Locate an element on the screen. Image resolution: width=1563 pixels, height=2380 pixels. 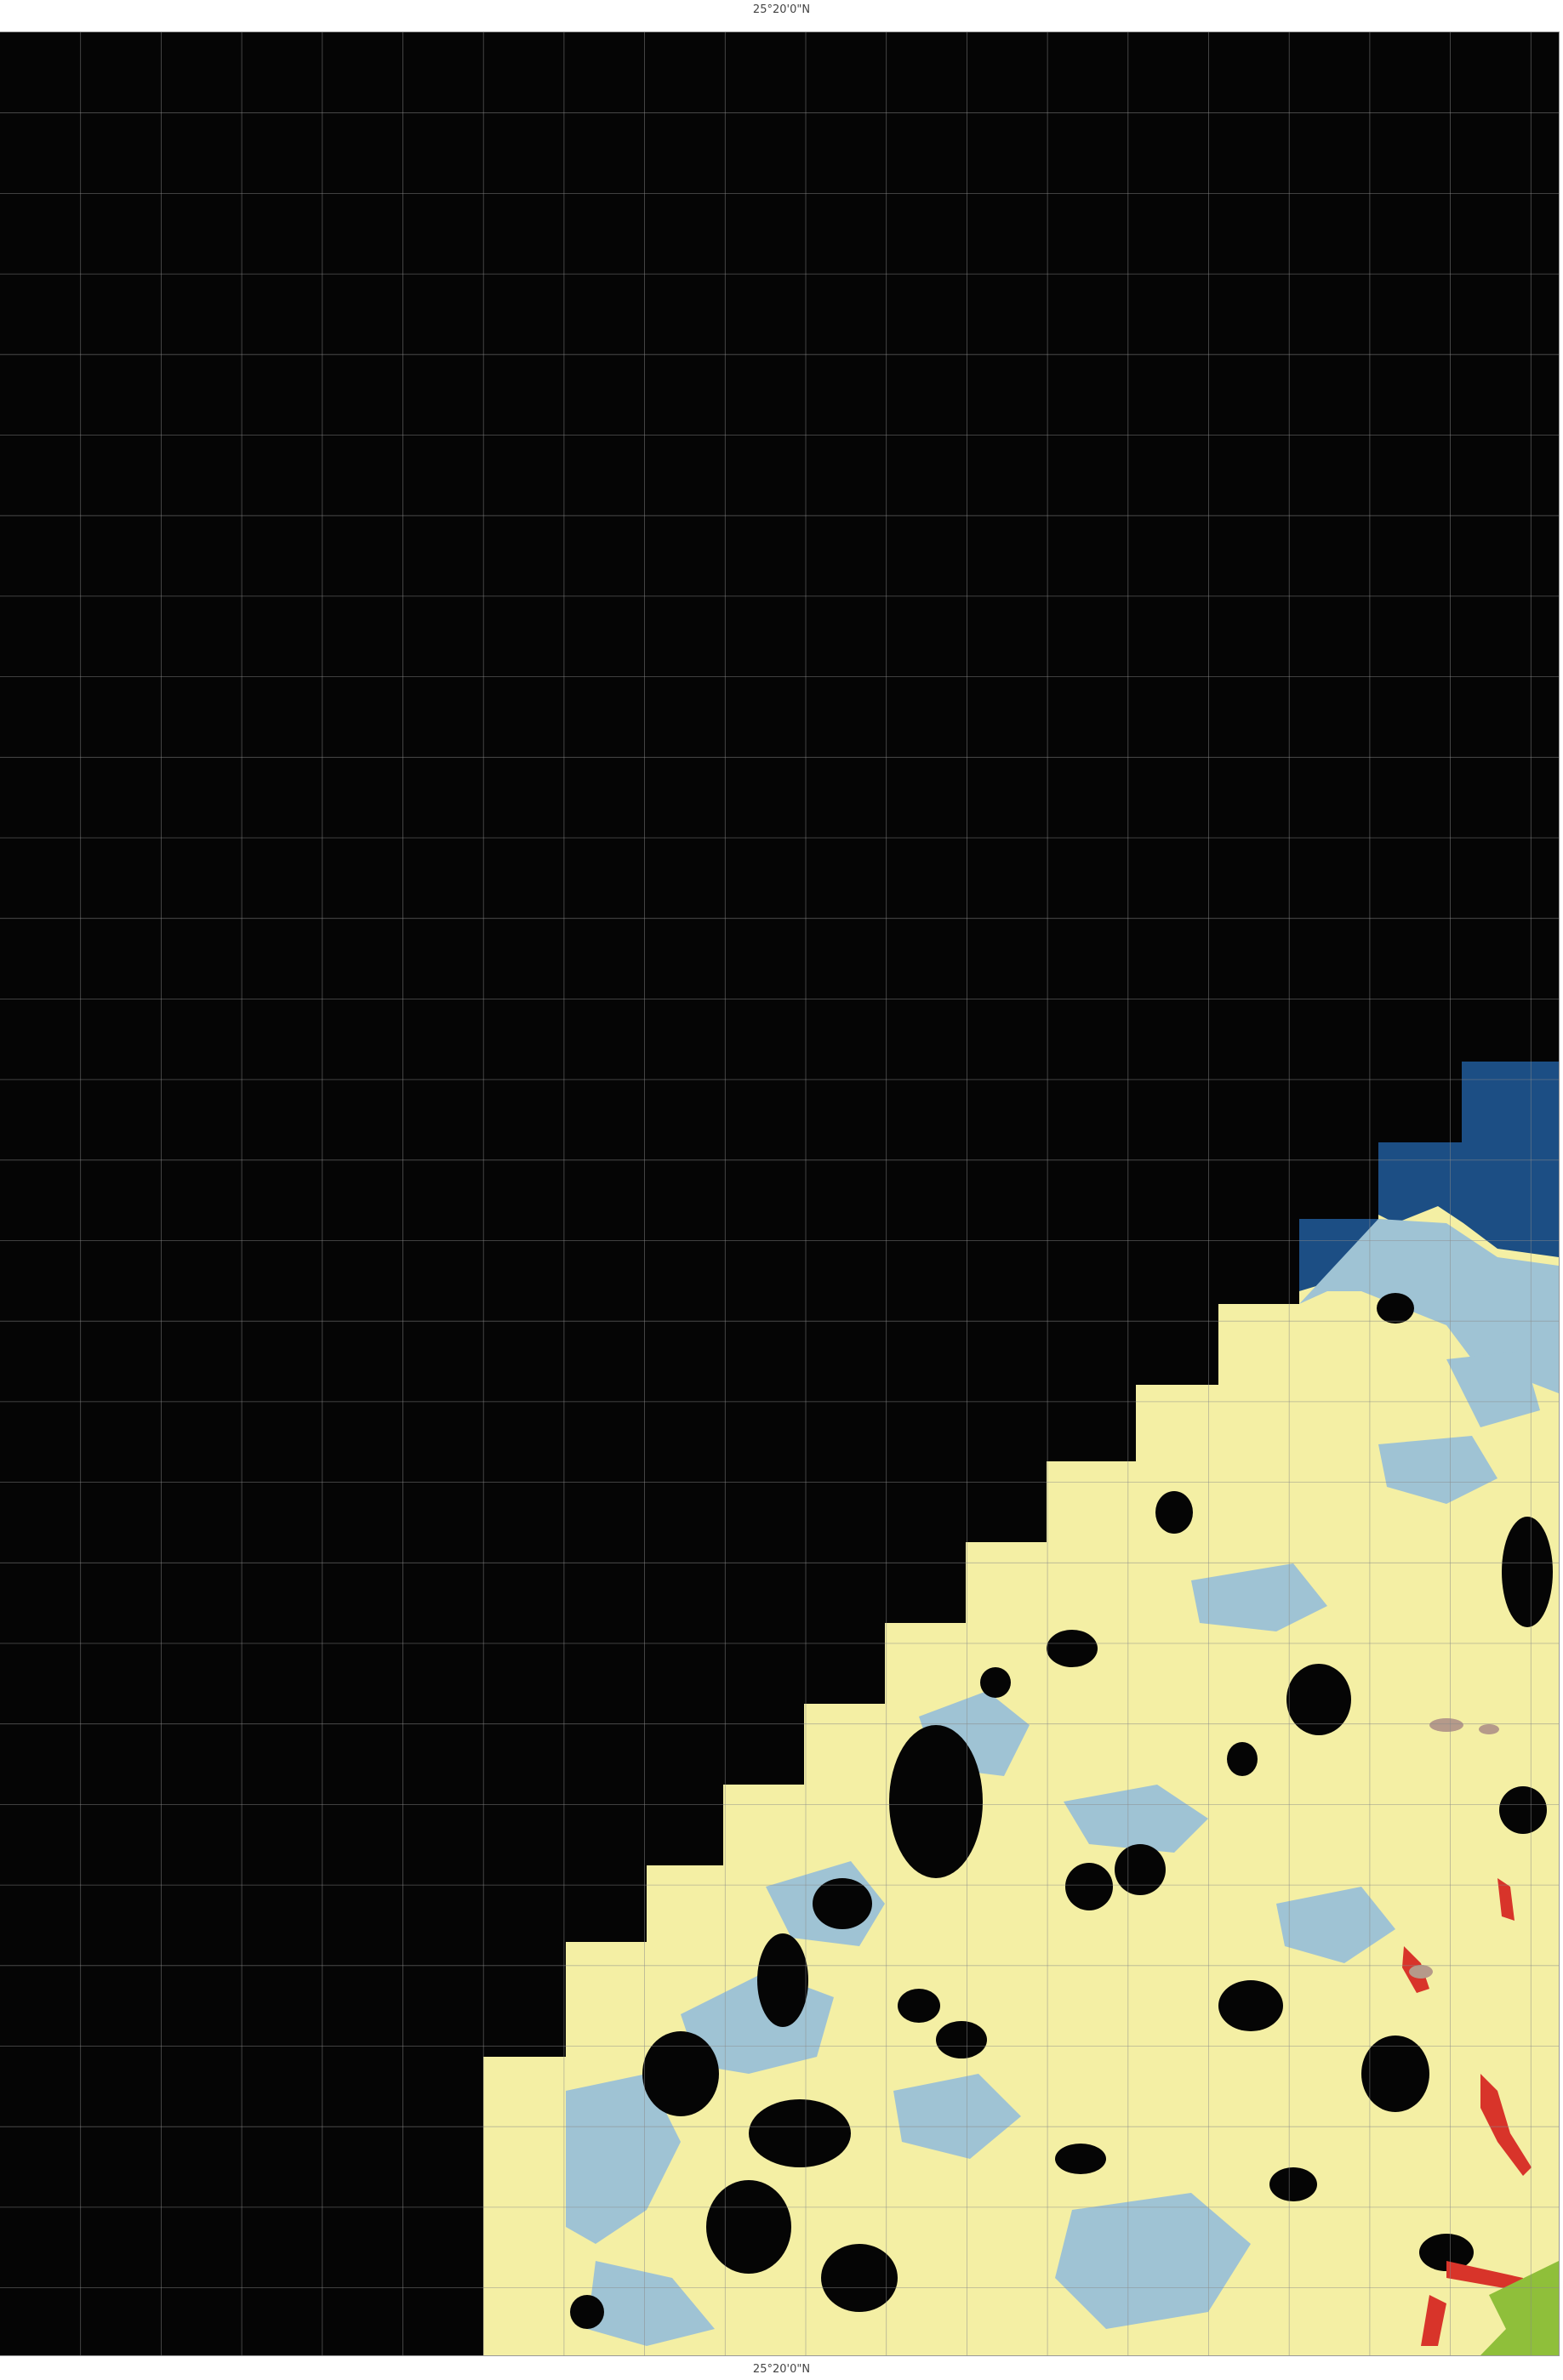
bottom-coordinate-label: 25°20'0"N is located at coordinates (781, 2369).